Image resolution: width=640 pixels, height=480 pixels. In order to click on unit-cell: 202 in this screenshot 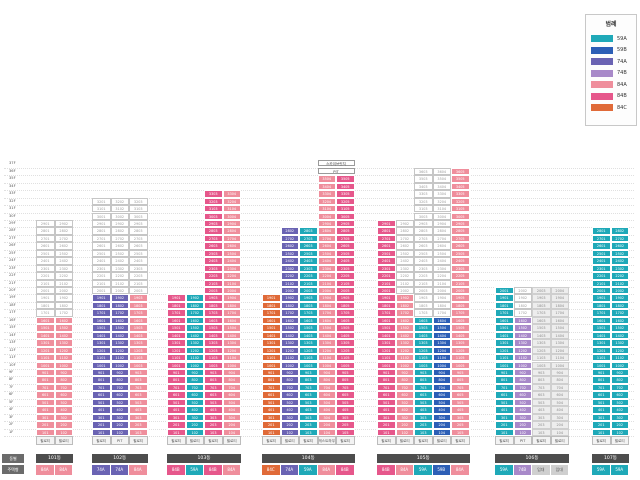, I will do `click(63, 425)`.